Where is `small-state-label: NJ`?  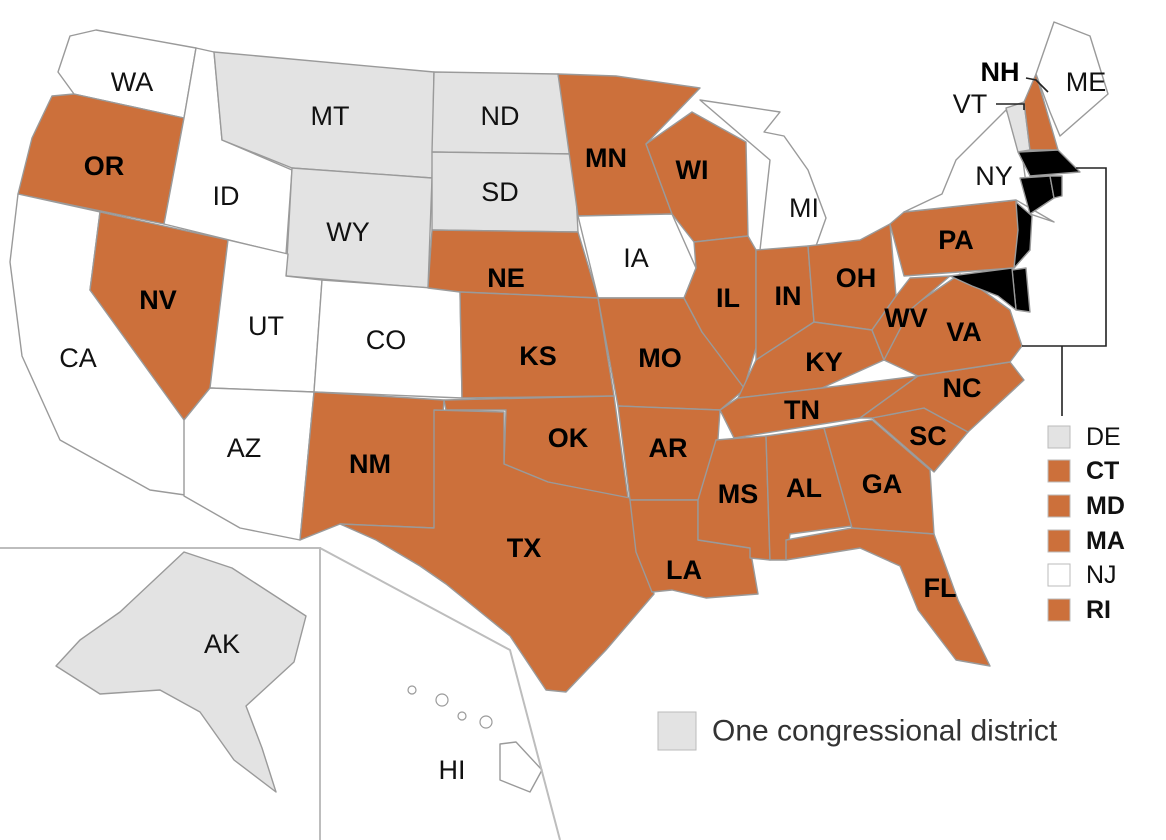 small-state-label: NJ is located at coordinates (1101, 575).